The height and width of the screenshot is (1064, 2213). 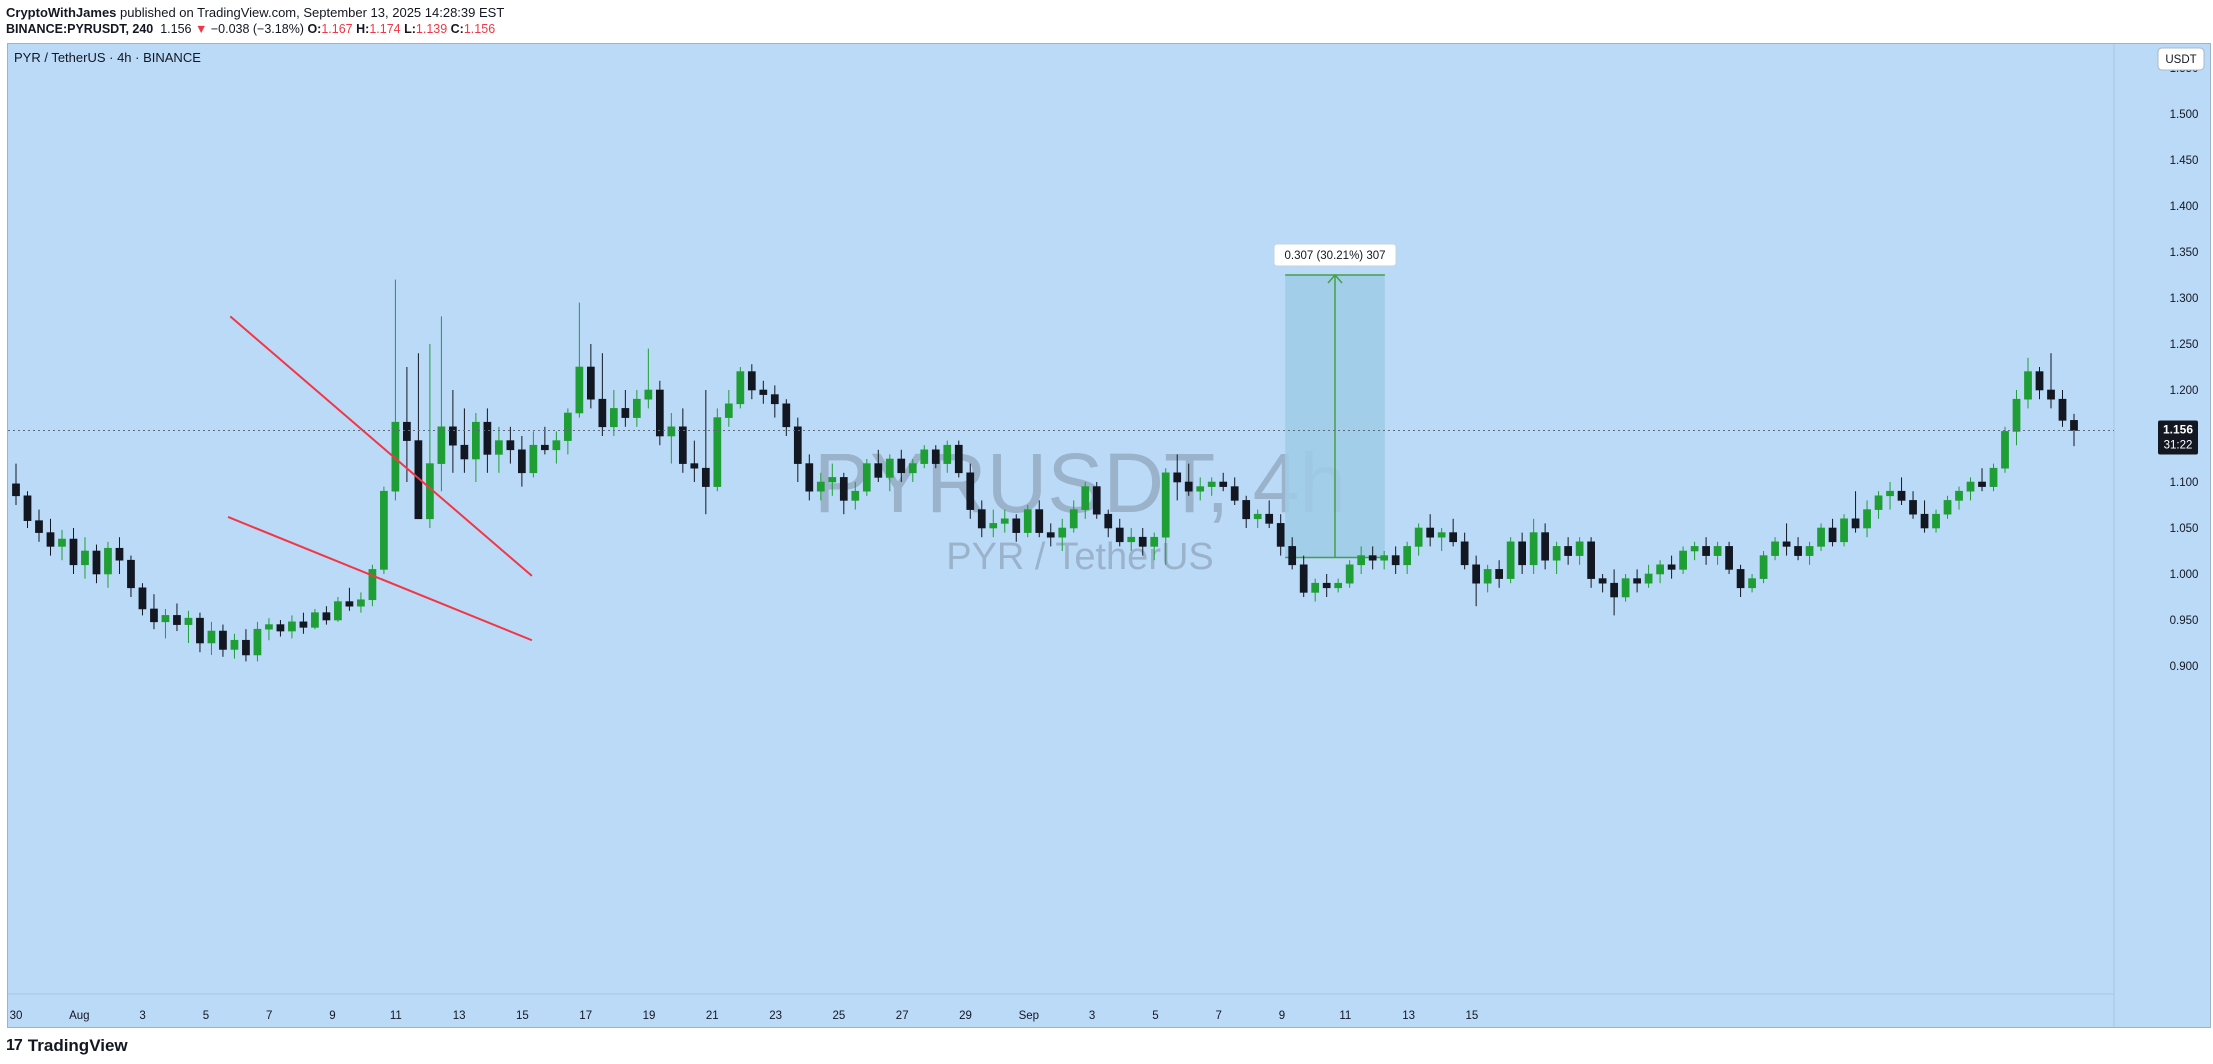 I want to click on trendlines, so click(x=380, y=478).